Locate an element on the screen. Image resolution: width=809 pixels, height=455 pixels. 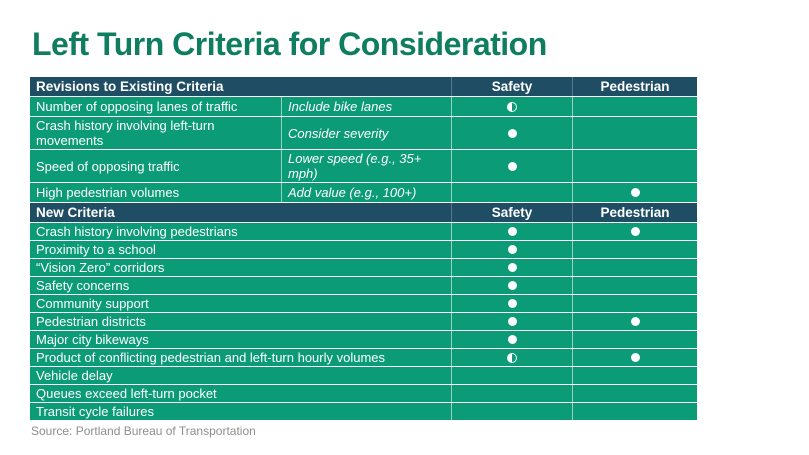
table-row: Pedestrian districts is located at coordinates (363, 322).